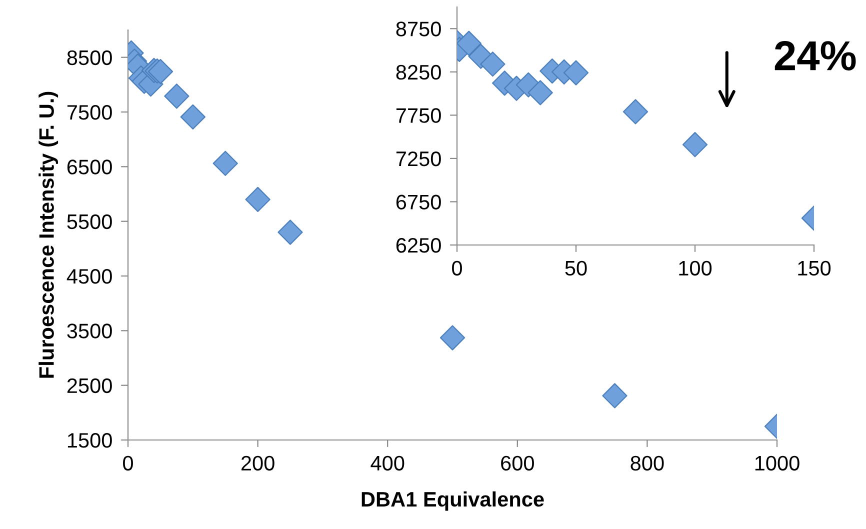 Image resolution: width=866 pixels, height=529 pixels. What do you see at coordinates (814, 268) in the screenshot?
I see `x-tick-label: 150` at bounding box center [814, 268].